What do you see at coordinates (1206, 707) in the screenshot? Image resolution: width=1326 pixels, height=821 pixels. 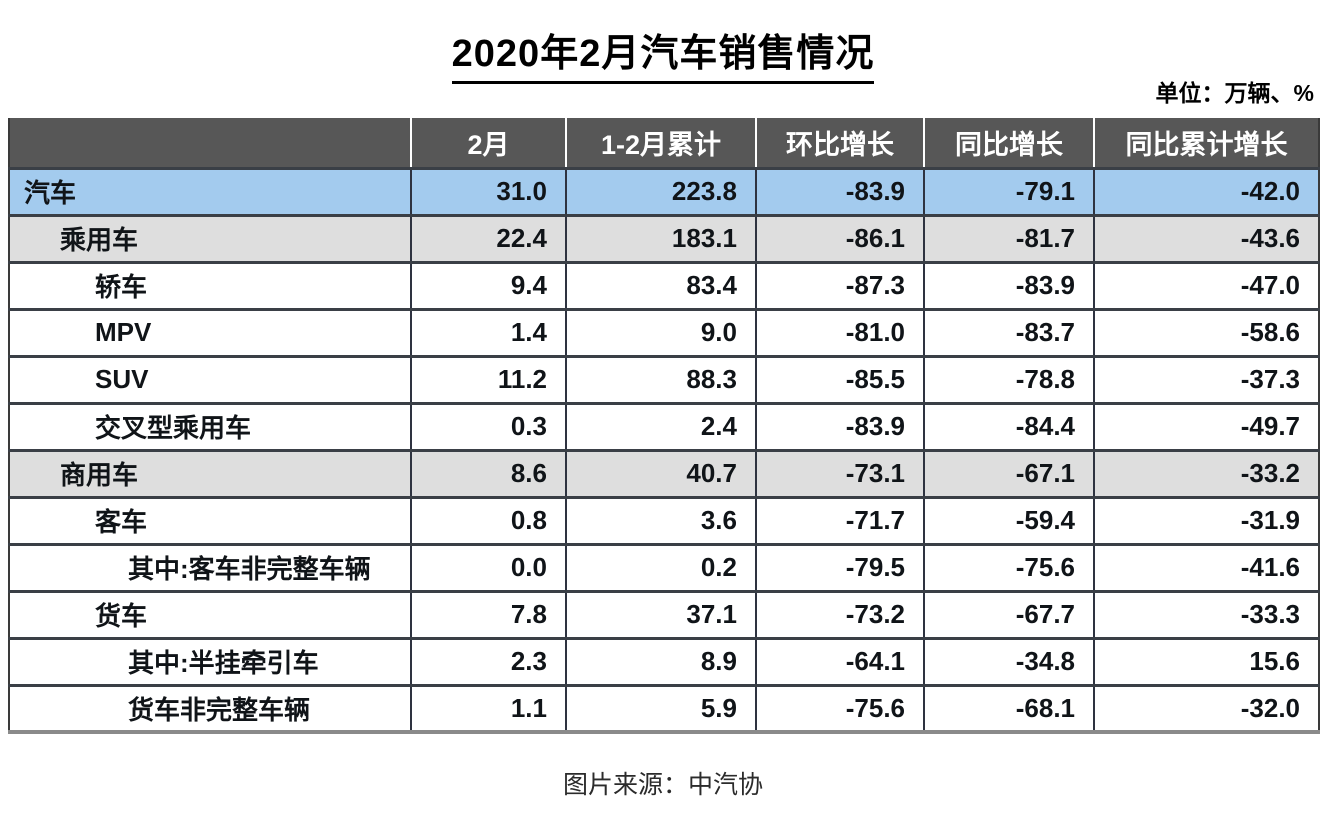 I see `cell-value: -32.0` at bounding box center [1206, 707].